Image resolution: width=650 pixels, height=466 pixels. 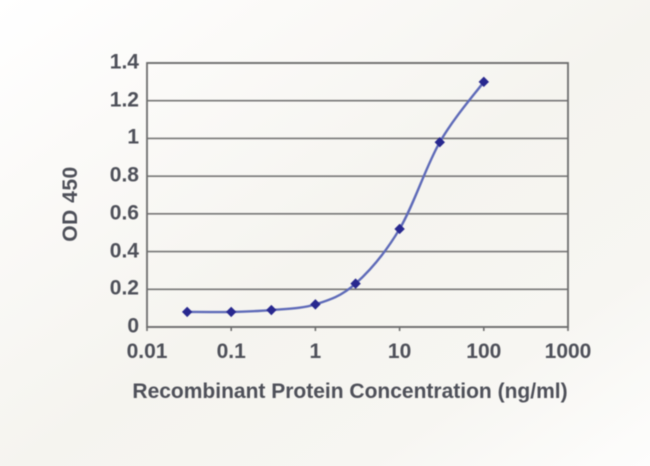 What do you see at coordinates (315, 351) in the screenshot?
I see `x-tick-label: 1` at bounding box center [315, 351].